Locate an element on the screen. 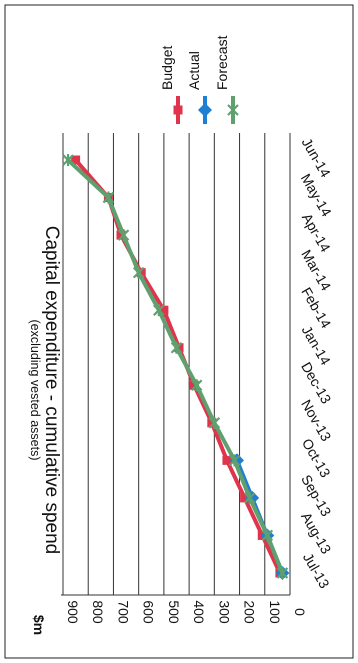 The image size is (358, 663). x-tick-label: Aug-13 is located at coordinates (316, 532).